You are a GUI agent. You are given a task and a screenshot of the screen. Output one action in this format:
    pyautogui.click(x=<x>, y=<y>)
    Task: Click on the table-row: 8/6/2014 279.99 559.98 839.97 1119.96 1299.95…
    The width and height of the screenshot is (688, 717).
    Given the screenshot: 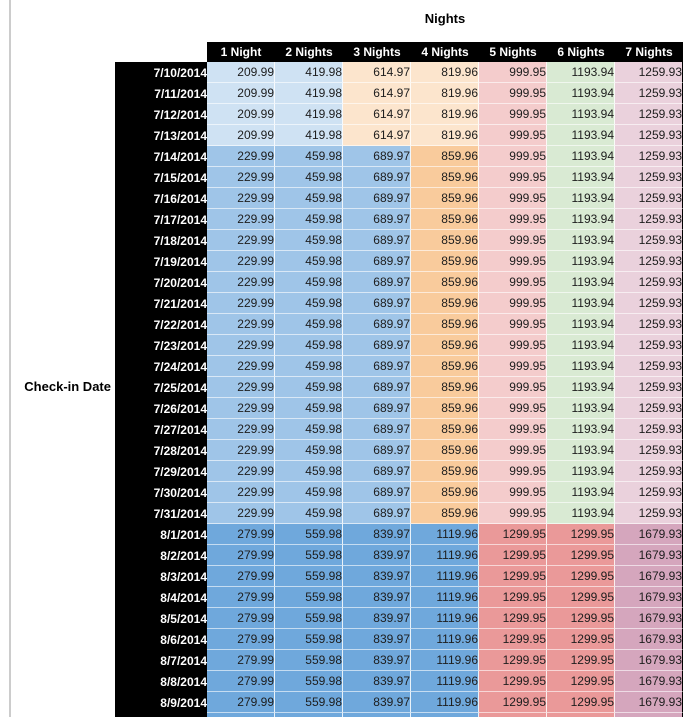 What is the action you would take?
    pyautogui.click(x=399, y=639)
    